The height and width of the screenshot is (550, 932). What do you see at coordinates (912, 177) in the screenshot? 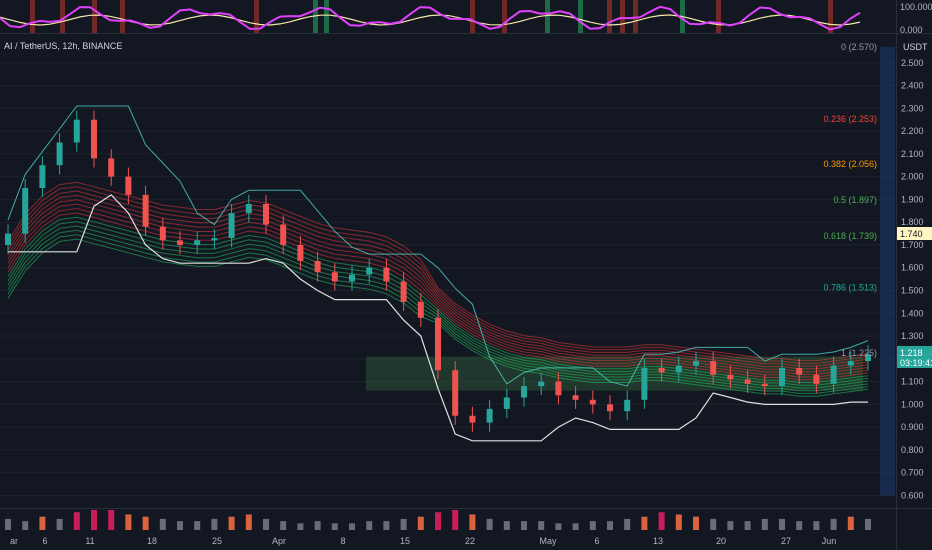
I see `price-tick-label: 2.000` at bounding box center [912, 177].